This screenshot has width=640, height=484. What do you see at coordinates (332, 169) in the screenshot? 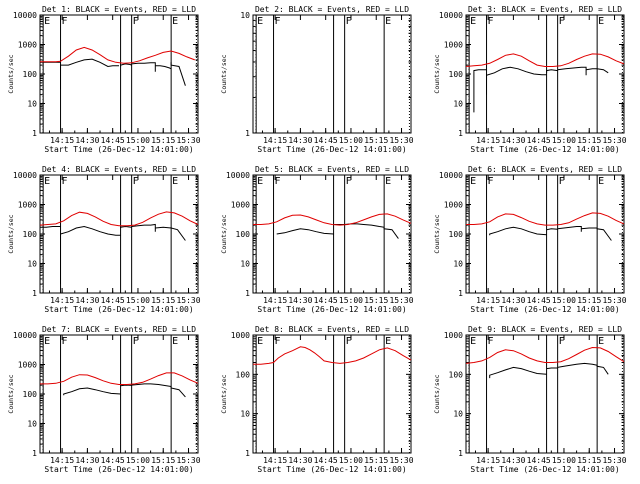
I see `panel-title: Det 5: BLACK = Events, RED = LLD` at bounding box center [332, 169].